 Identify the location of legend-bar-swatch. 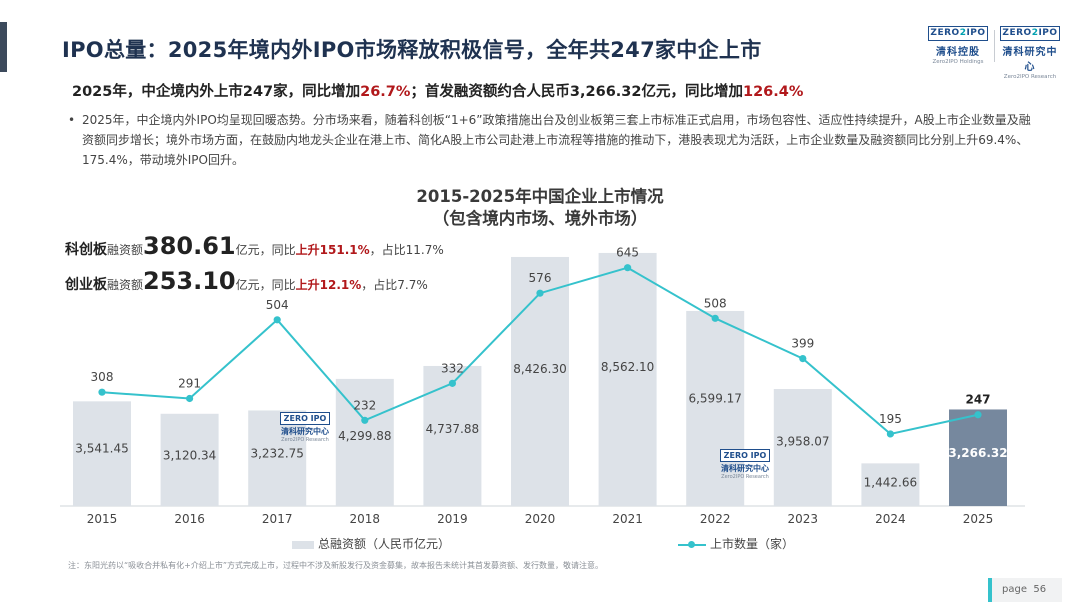
(303, 544).